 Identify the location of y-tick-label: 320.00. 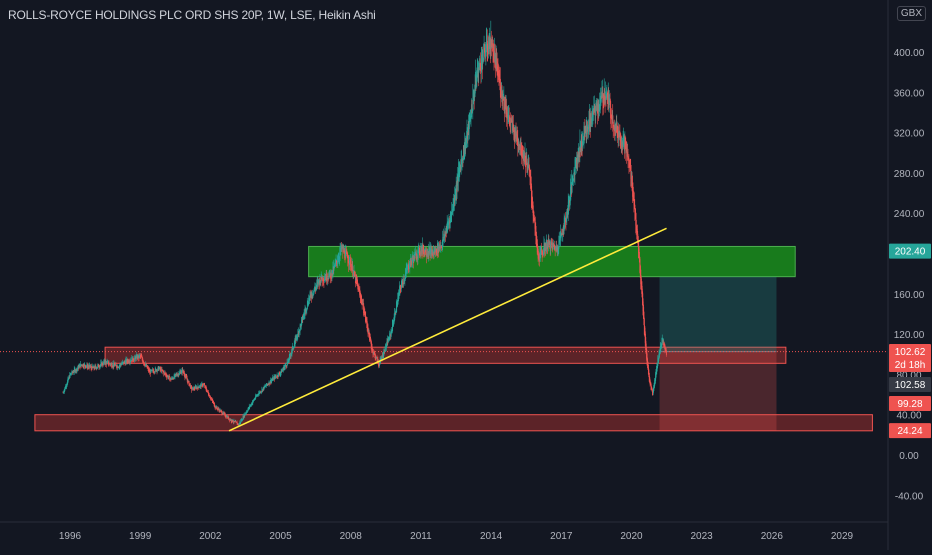
(909, 134).